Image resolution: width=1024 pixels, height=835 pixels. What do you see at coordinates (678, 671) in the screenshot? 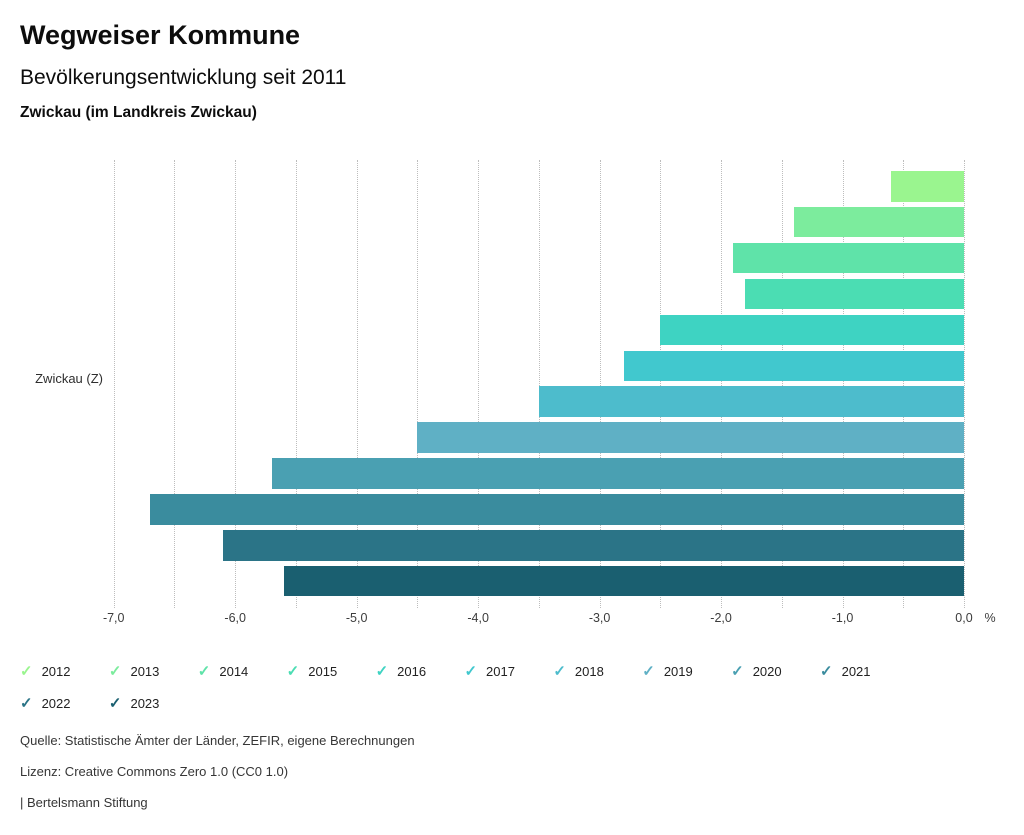
I see `legend-year-label: 2019` at bounding box center [678, 671].